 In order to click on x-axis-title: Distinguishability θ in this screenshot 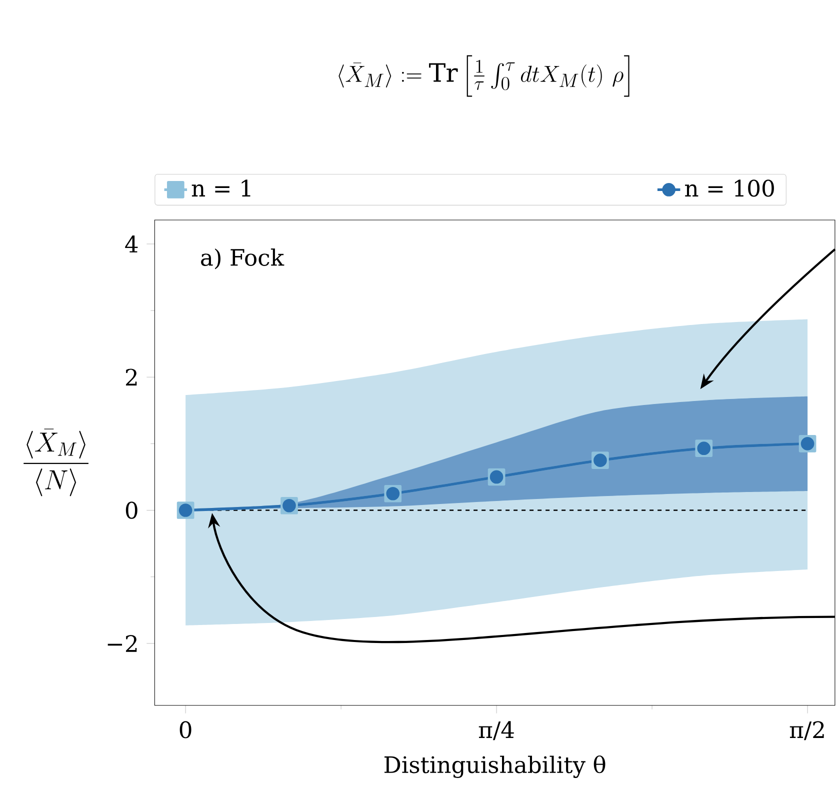, I will do `click(495, 766)`.